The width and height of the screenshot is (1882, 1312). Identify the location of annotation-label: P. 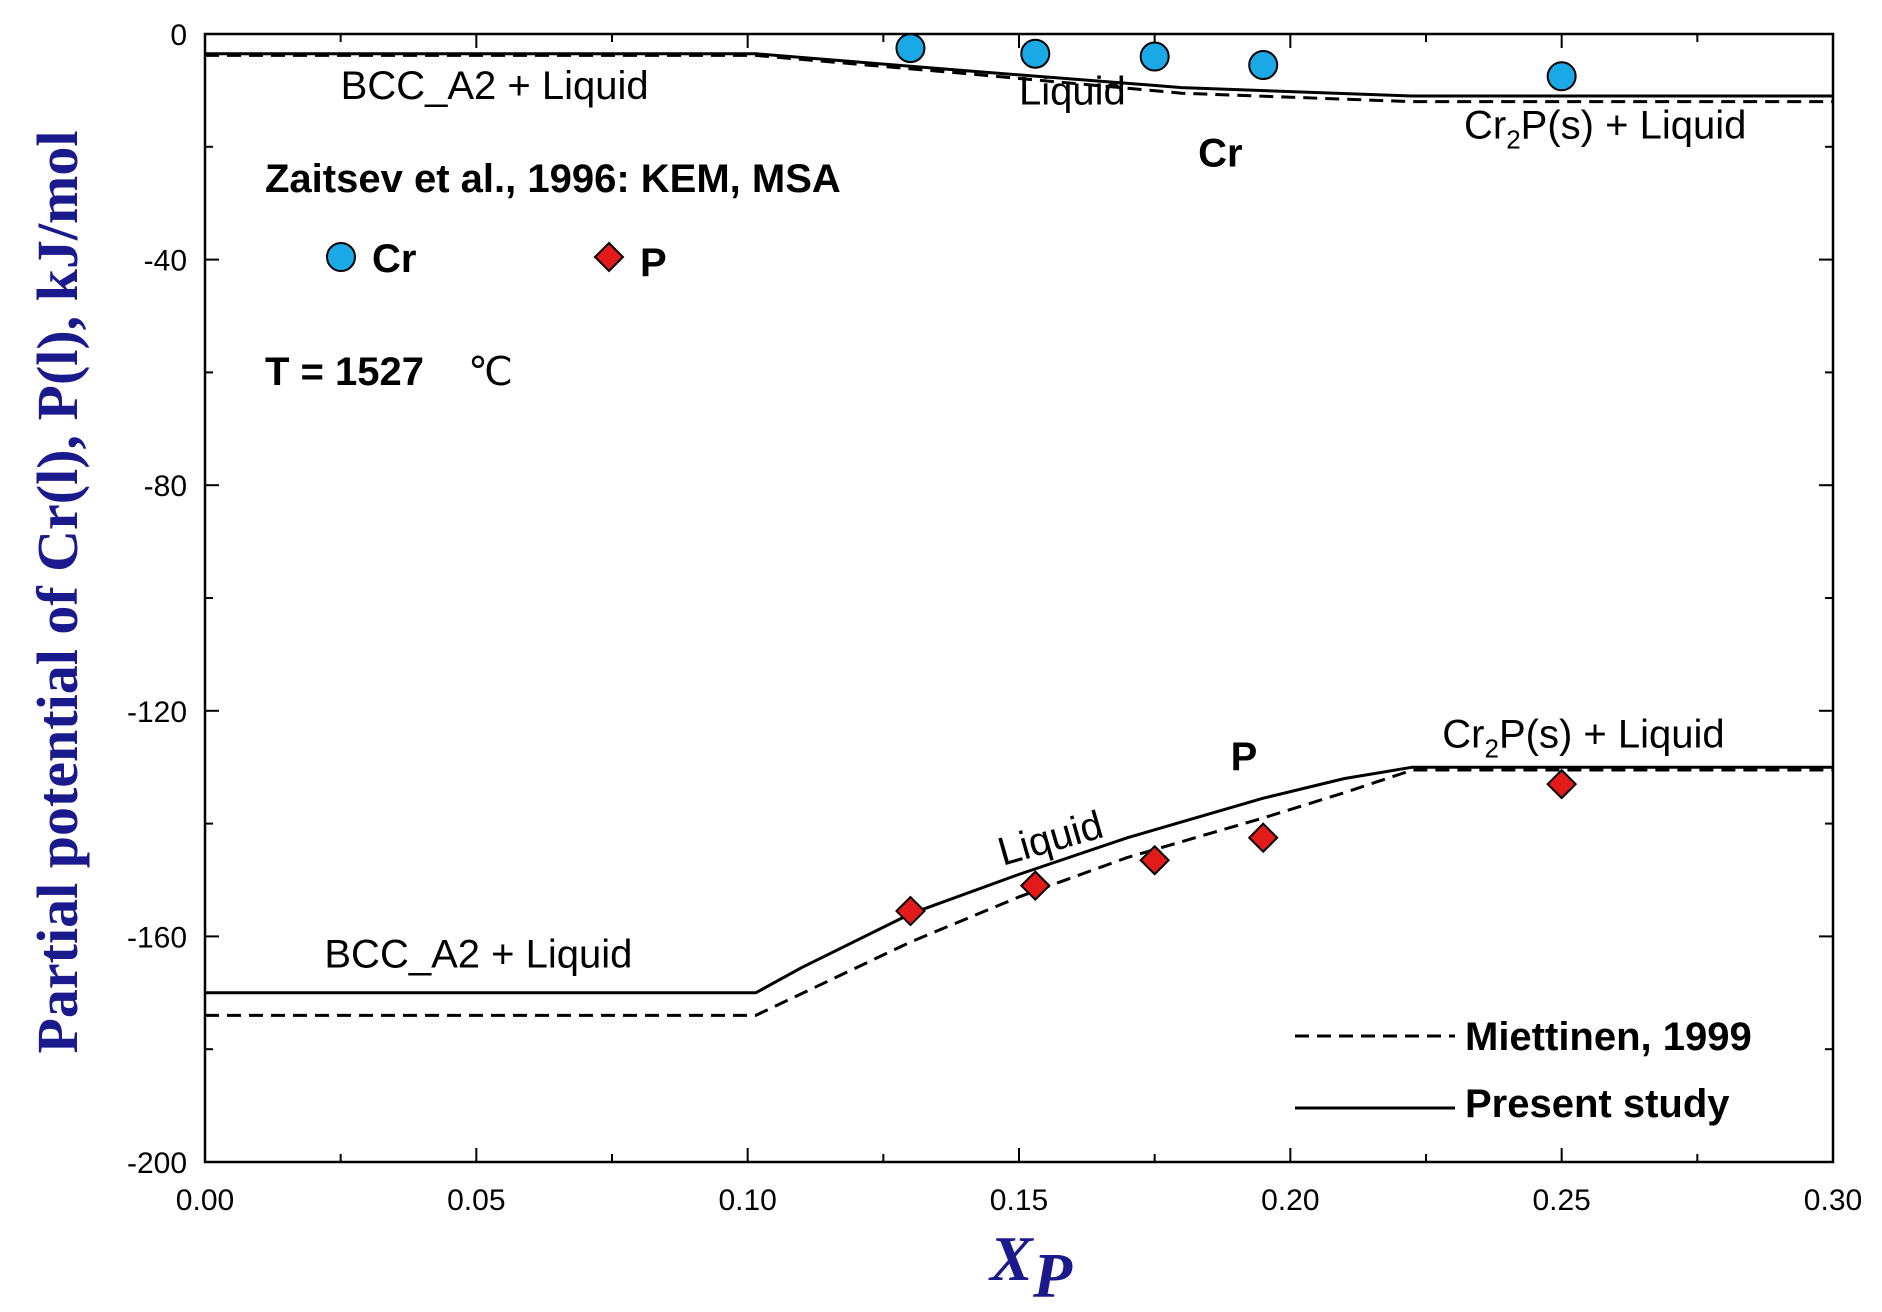
(1244, 757).